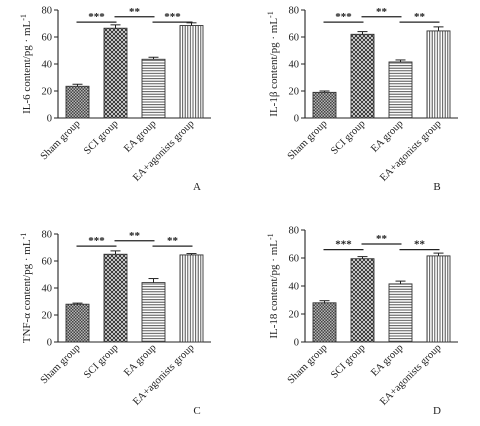  Describe the element at coordinates (273, 63) in the screenshot. I see `y-axis-label: IL-1β content/pg · mL-1` at that location.